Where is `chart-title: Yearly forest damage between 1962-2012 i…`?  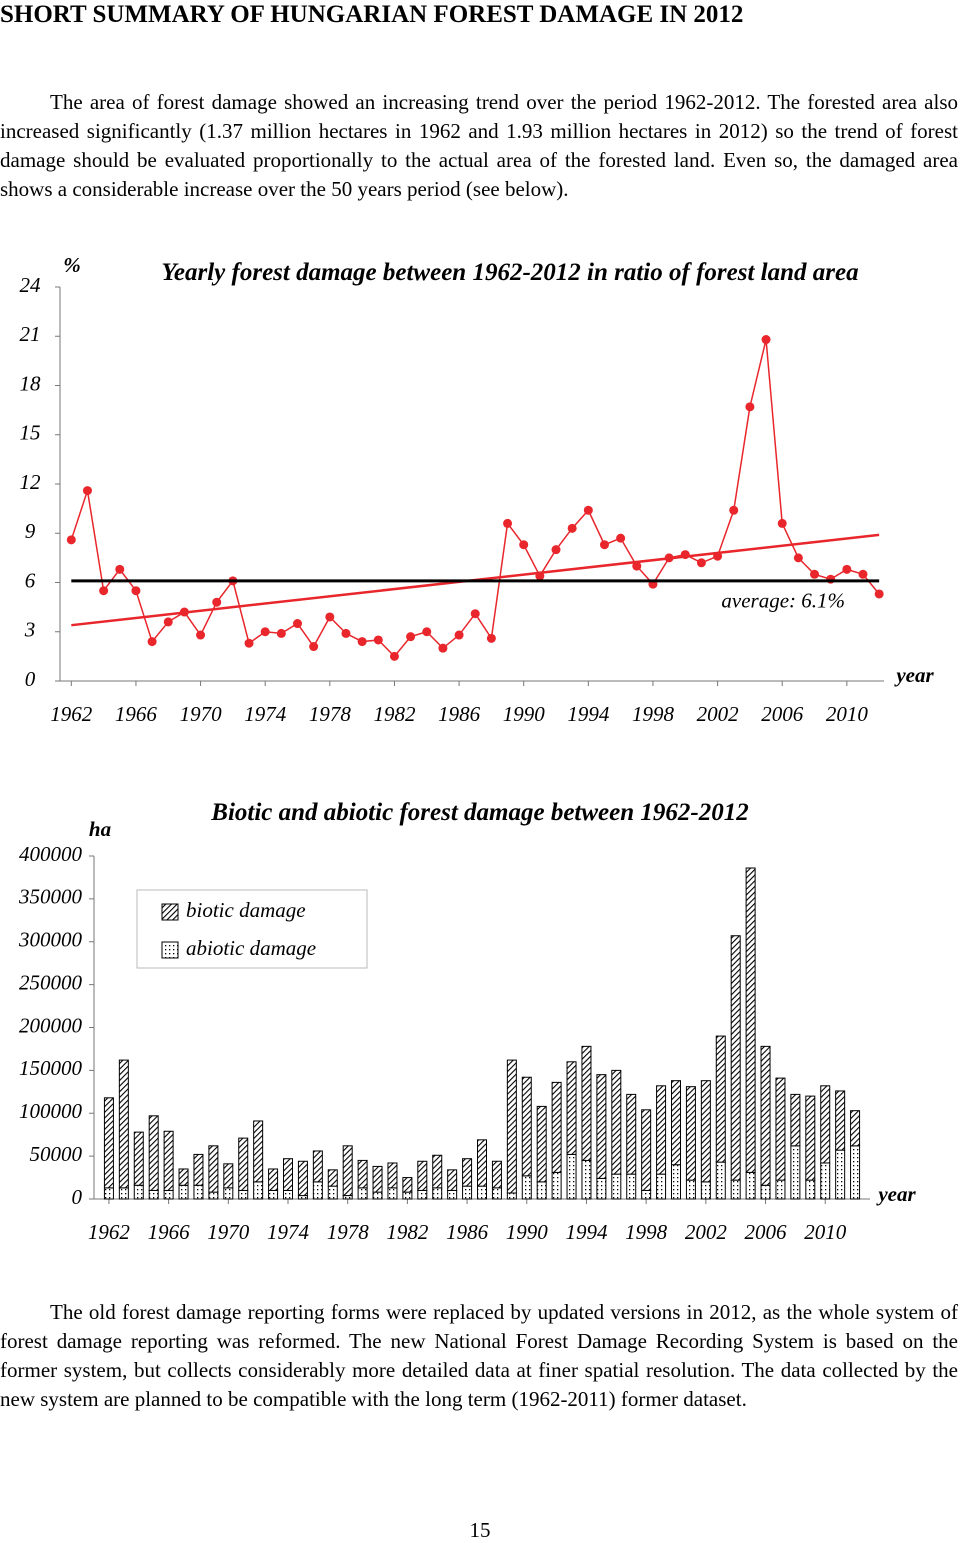 chart-title: Yearly forest damage between 1962-2012 i… is located at coordinates (510, 272).